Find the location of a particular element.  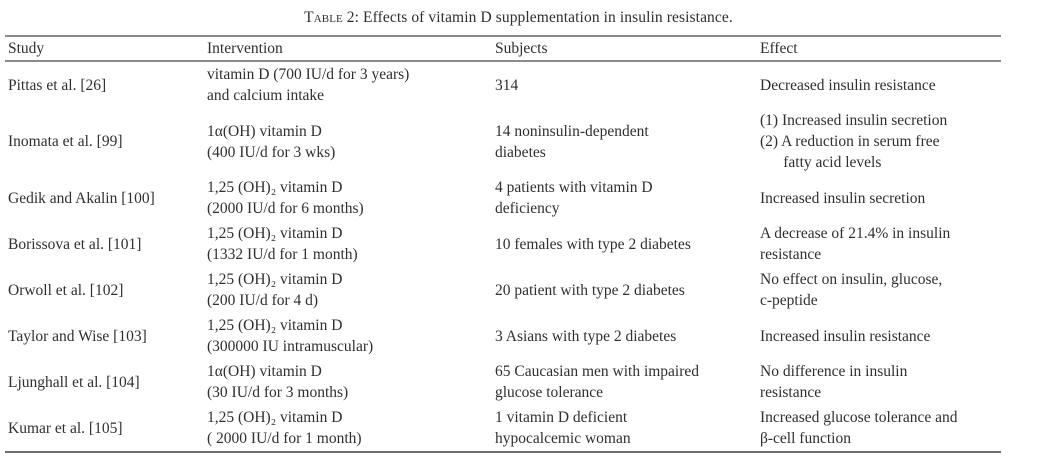

study-cell: Gedik and Akalin [100] is located at coordinates (81, 198).